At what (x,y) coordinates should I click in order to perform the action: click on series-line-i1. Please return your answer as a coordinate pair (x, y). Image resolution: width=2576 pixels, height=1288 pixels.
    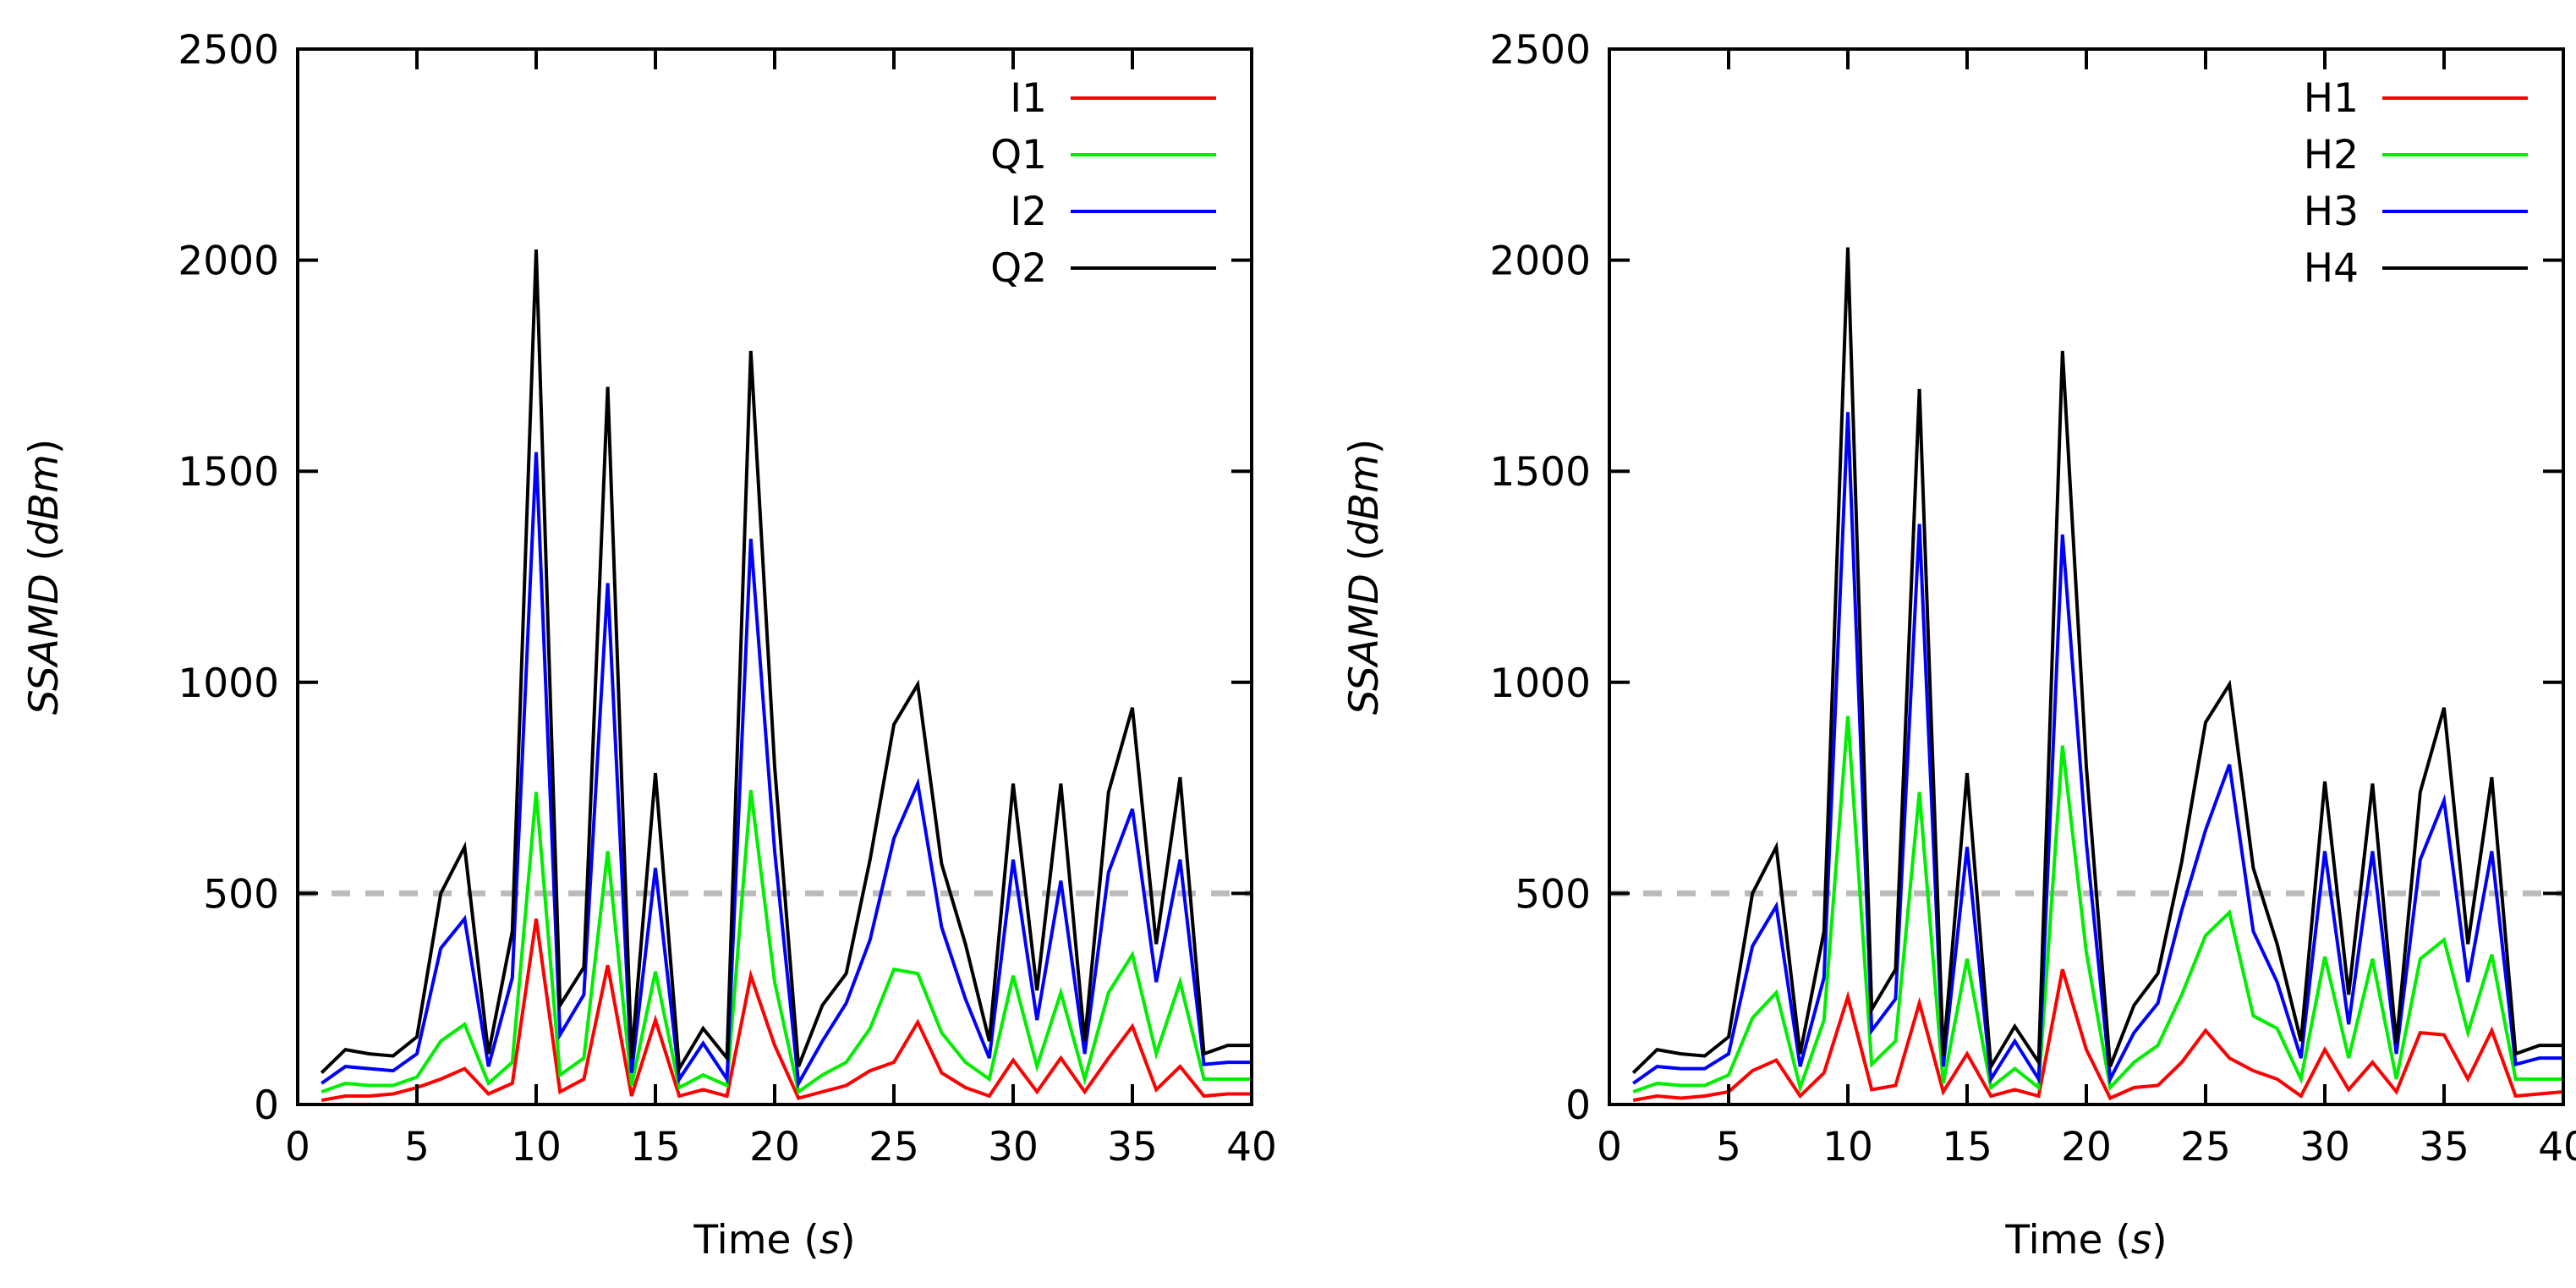
    Looking at the image, I should click on (786, 1010).